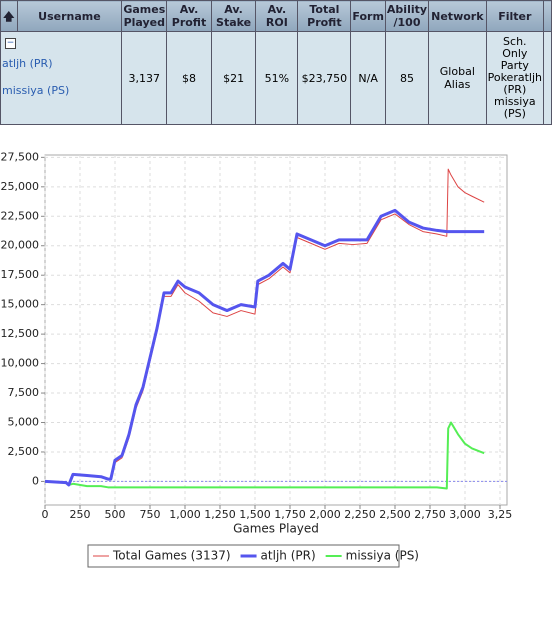 The image size is (552, 624). Describe the element at coordinates (500, 514) in the screenshot. I see `x-tick-label: 3,25` at that location.